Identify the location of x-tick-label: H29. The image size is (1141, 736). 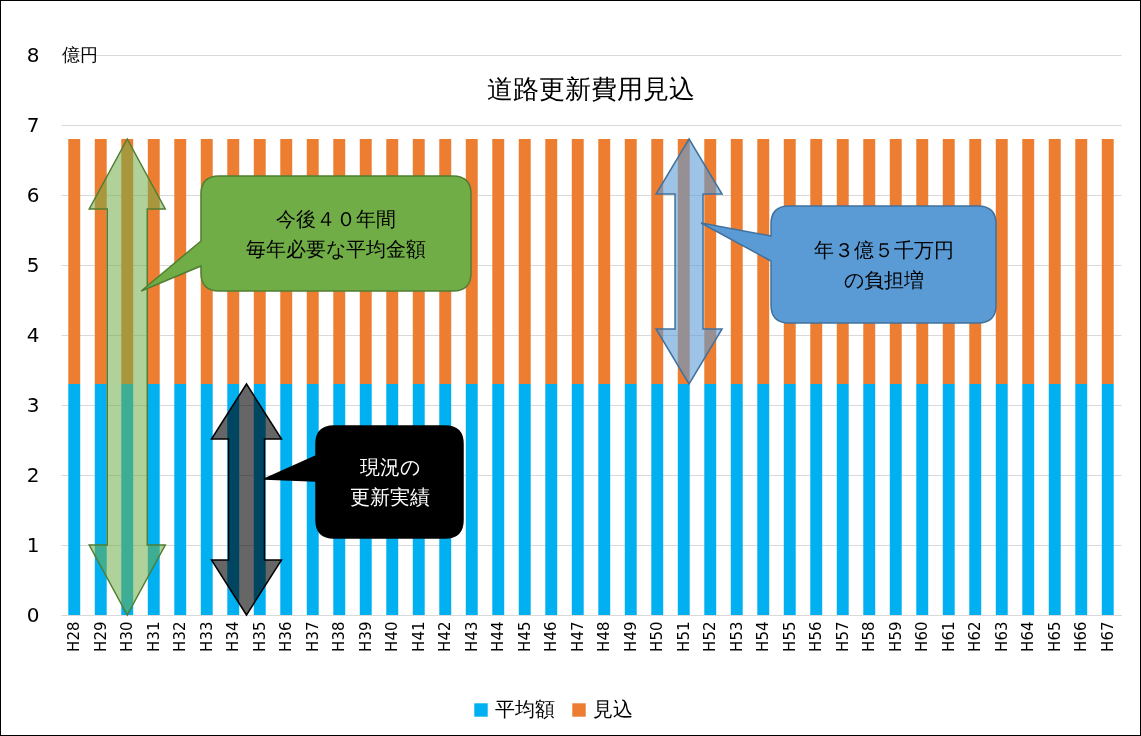
(100, 636).